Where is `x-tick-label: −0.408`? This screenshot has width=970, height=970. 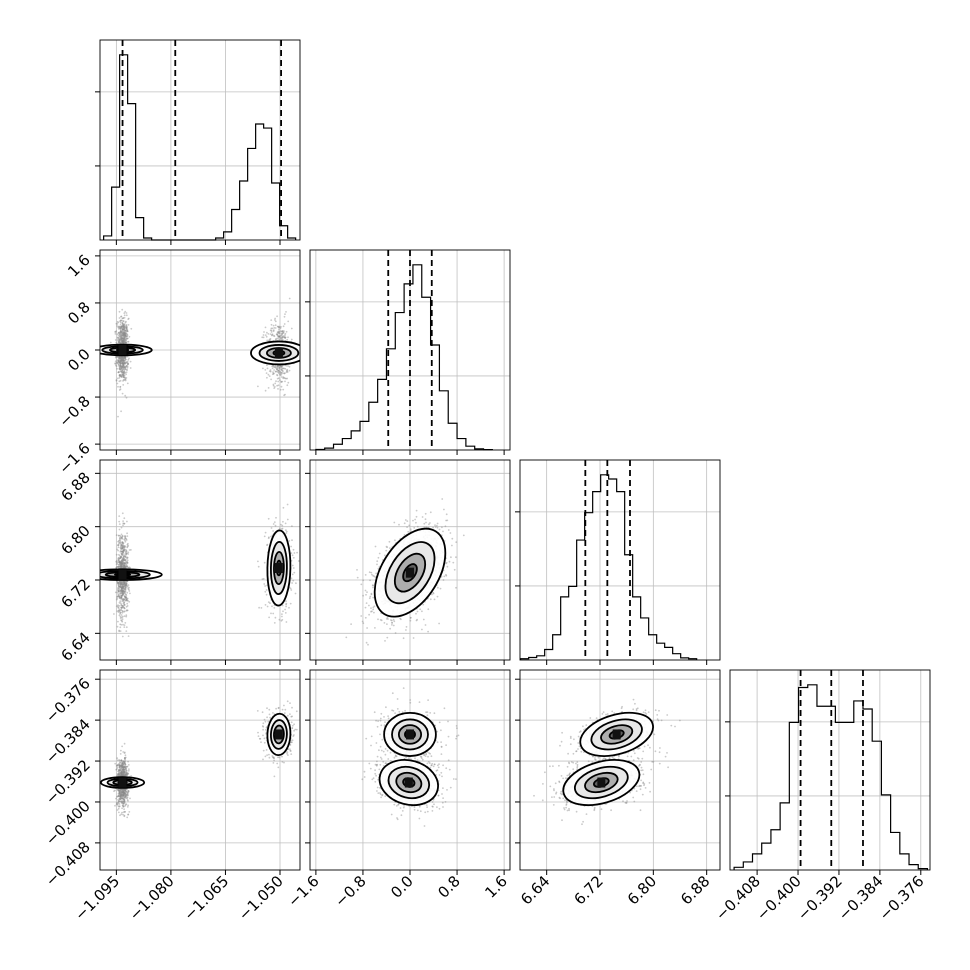 x-tick-label: −0.408 is located at coordinates (738, 898).